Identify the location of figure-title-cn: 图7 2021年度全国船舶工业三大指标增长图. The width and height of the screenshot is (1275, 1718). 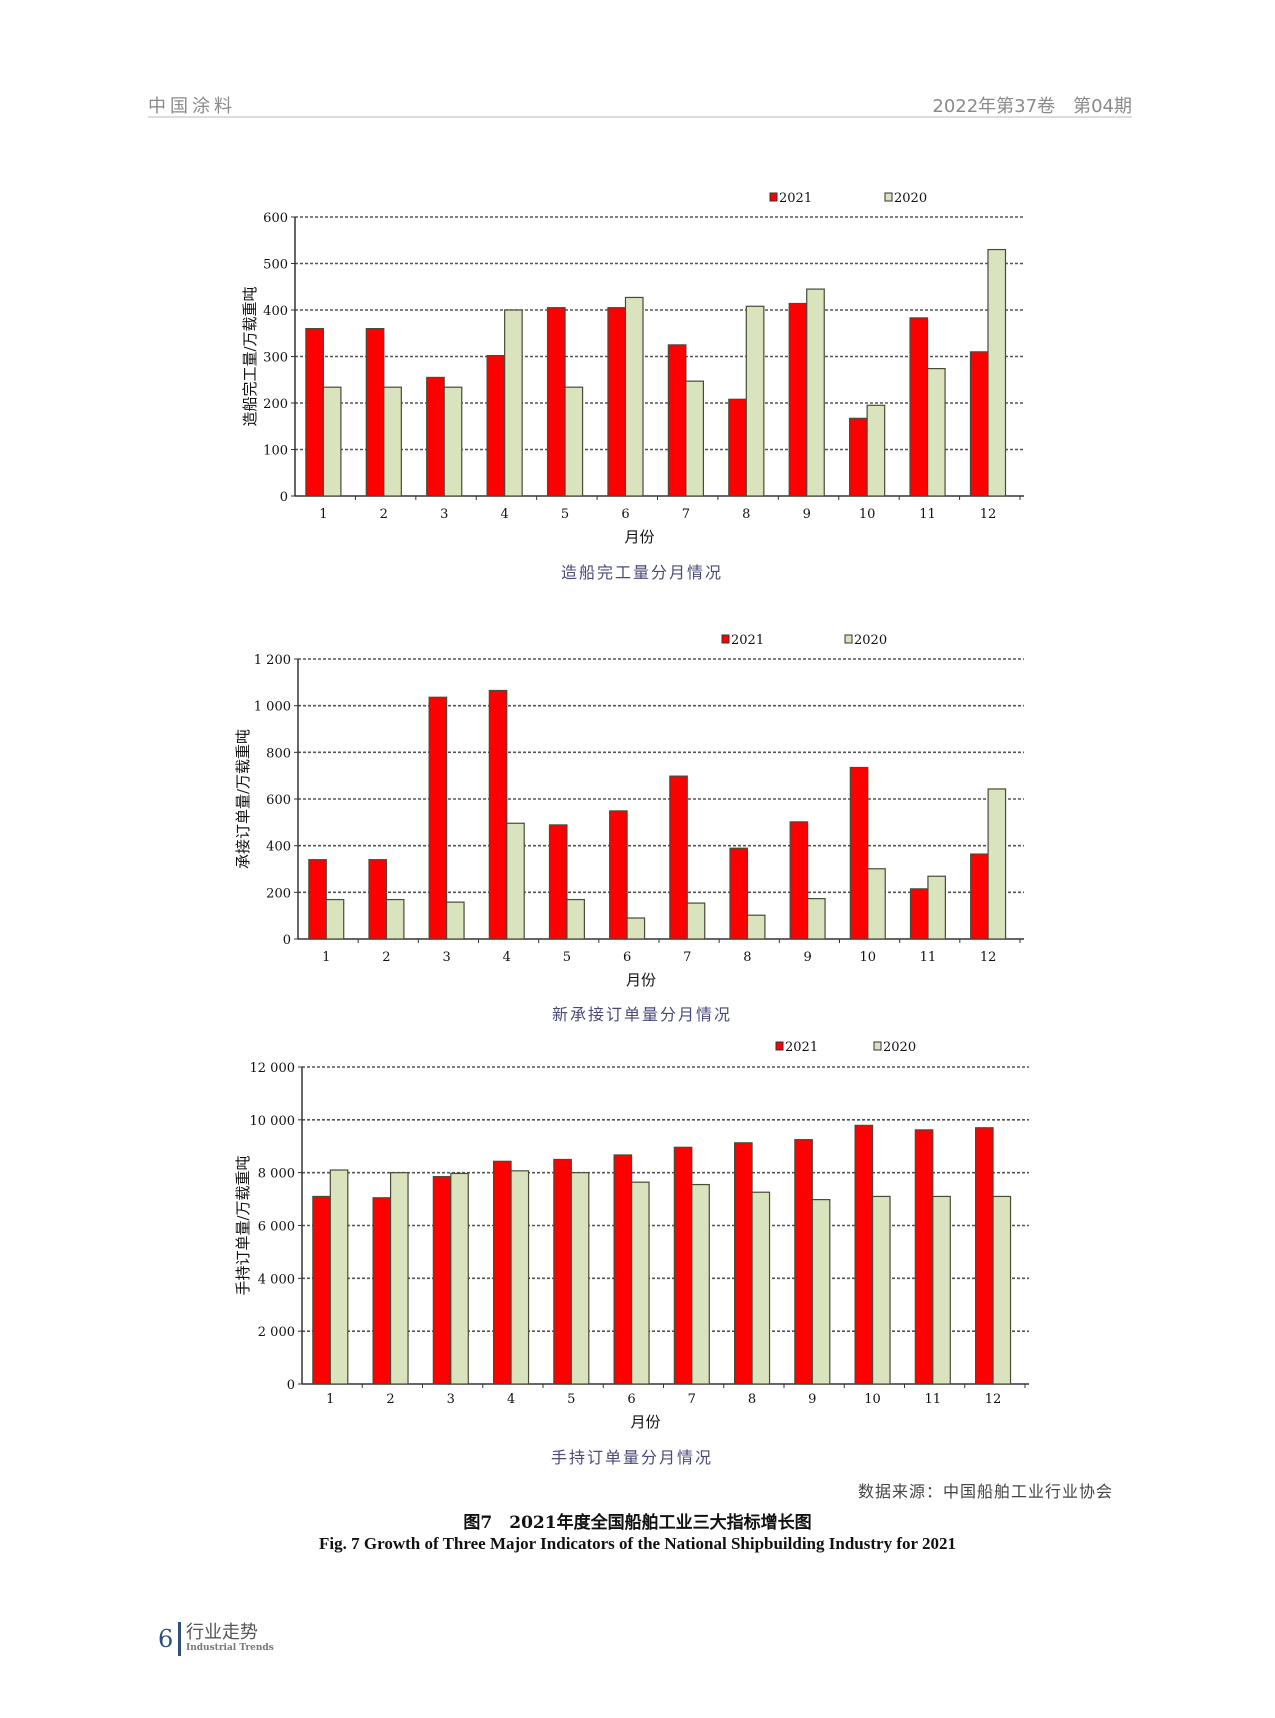
(637, 1523).